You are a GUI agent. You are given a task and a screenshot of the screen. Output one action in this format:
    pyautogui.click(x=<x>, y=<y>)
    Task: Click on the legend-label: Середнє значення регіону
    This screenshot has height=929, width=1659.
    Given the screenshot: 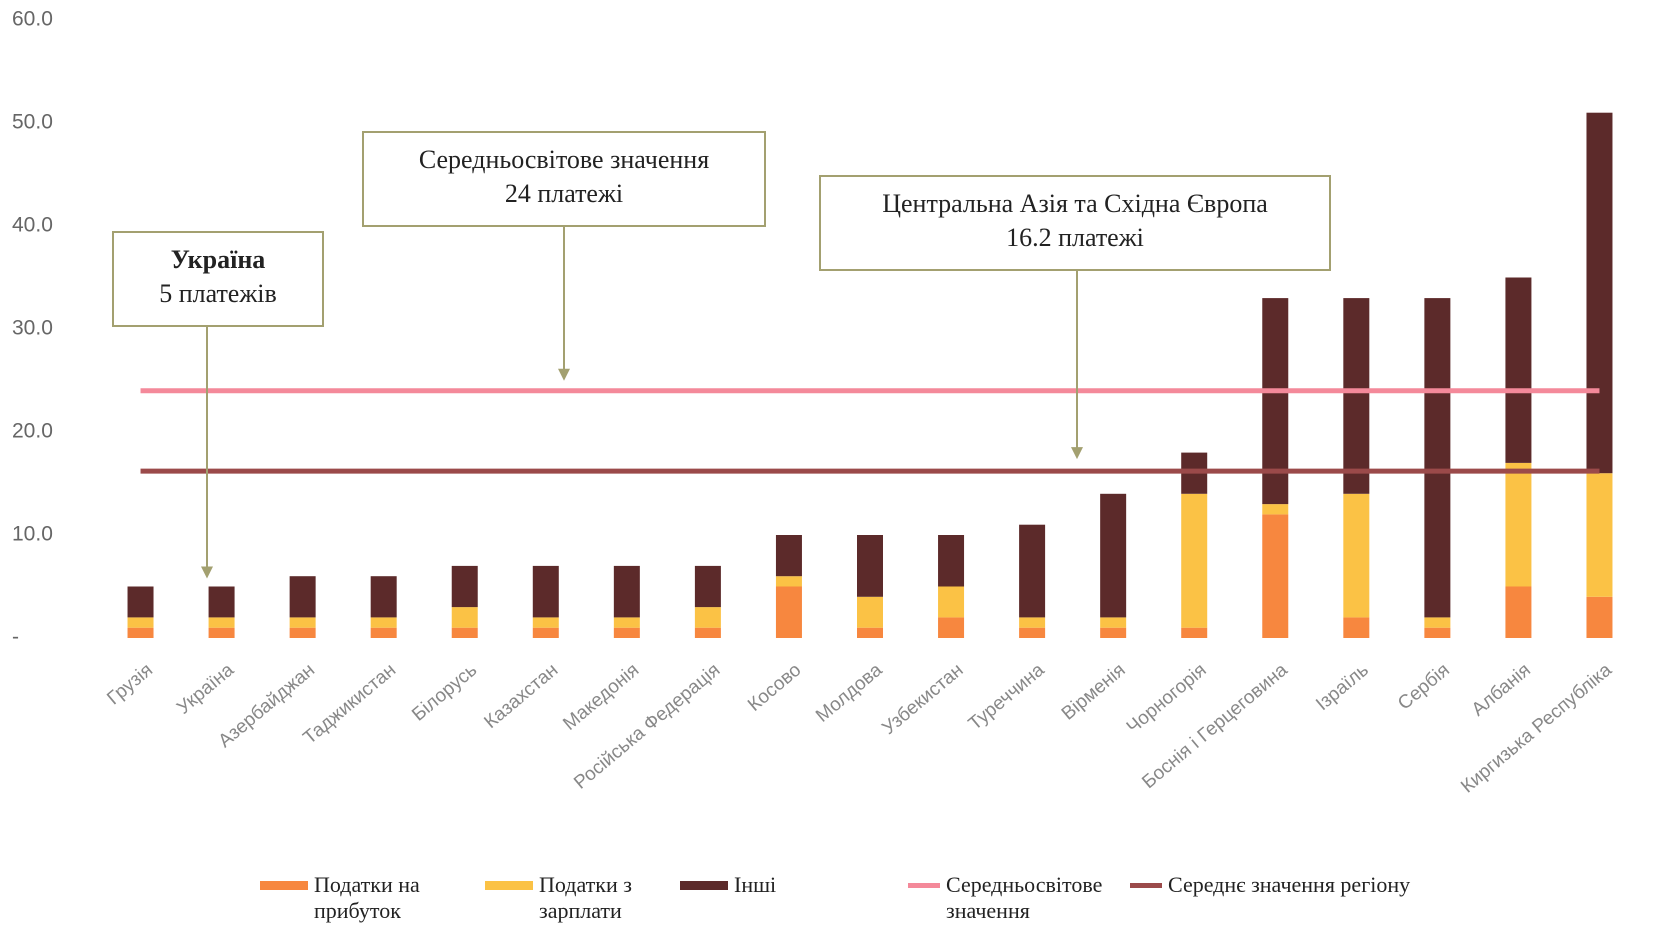 What is the action you would take?
    pyautogui.click(x=1289, y=884)
    